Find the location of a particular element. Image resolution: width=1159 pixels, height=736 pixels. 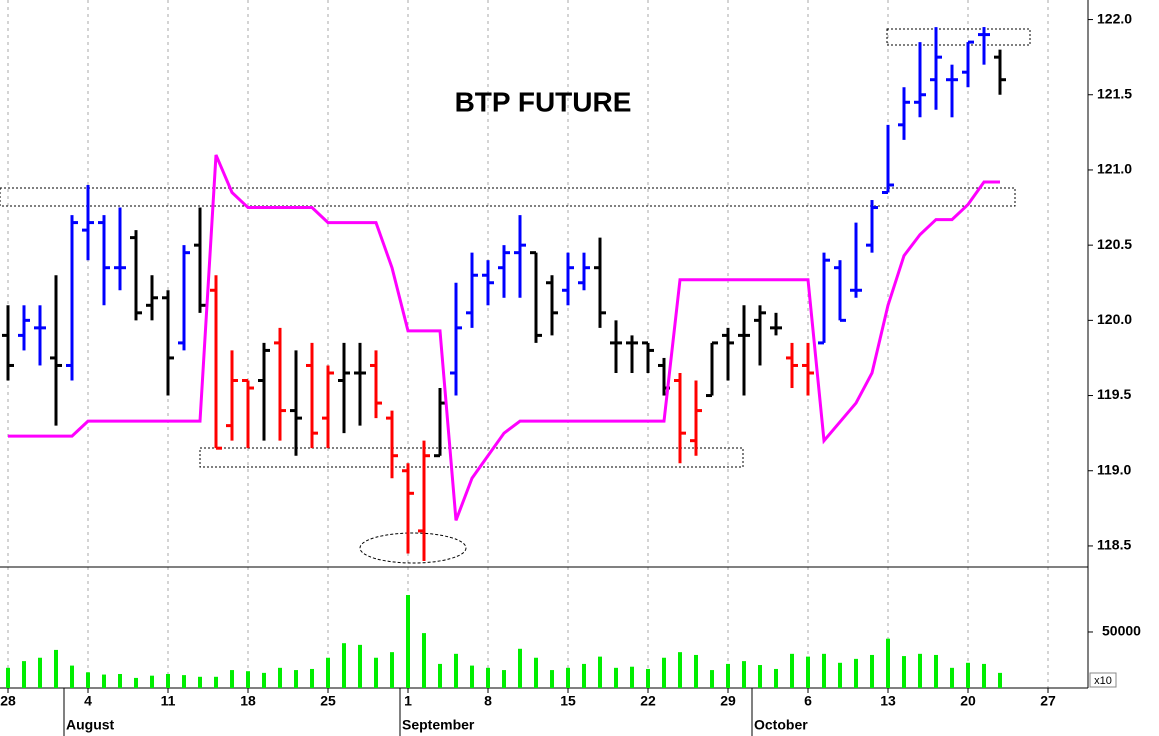

x-tick-label: 13 is located at coordinates (888, 701).